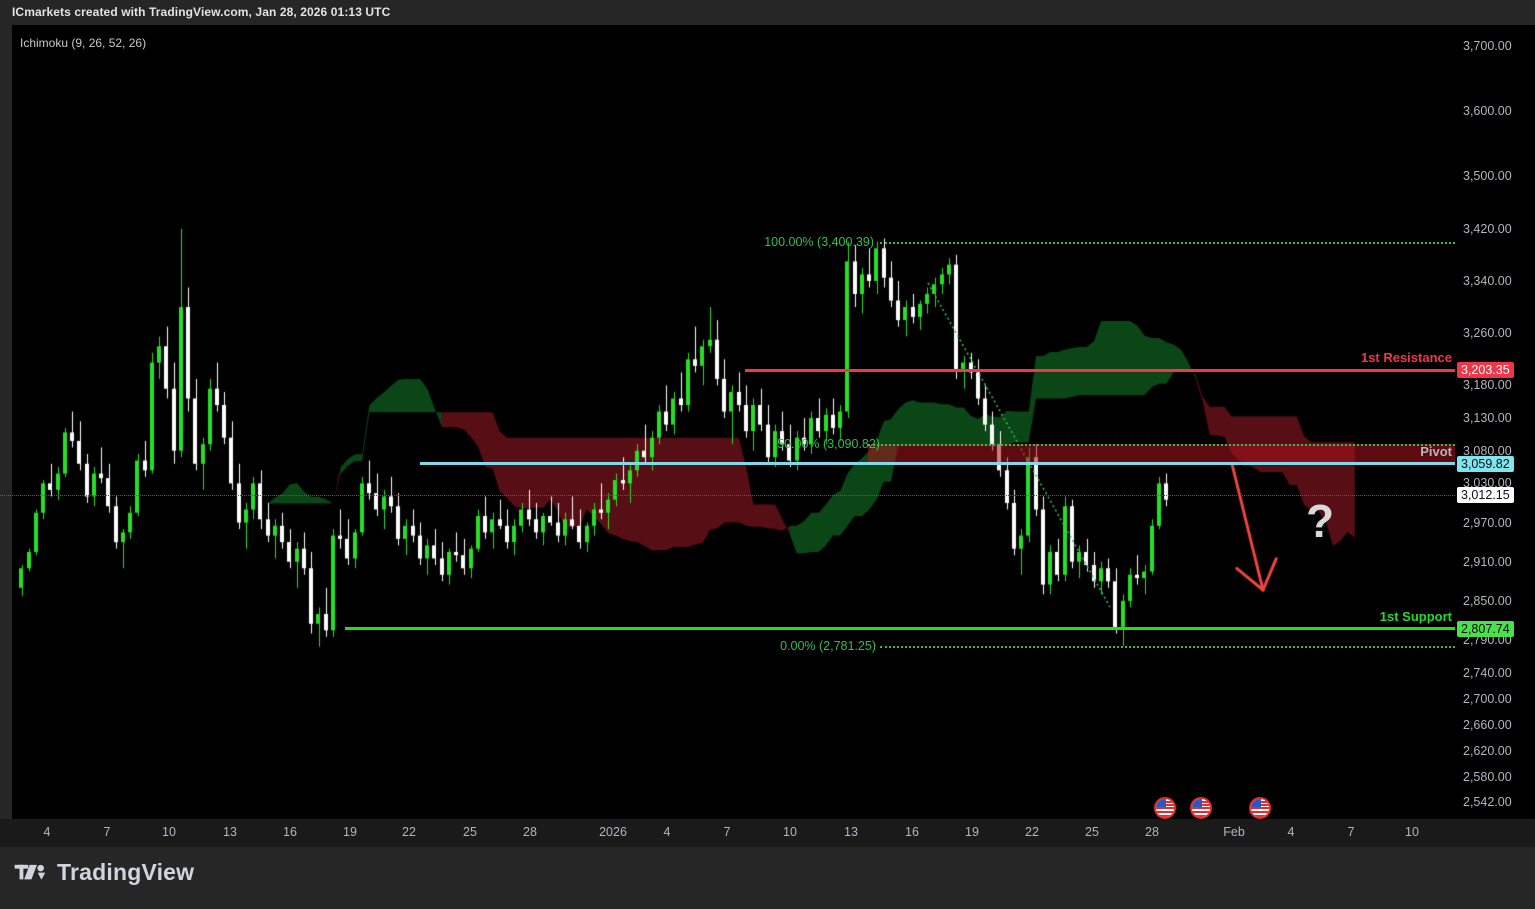 Image resolution: width=1535 pixels, height=909 pixels. Describe the element at coordinates (1487, 802) in the screenshot. I see `price-tick: 2,542.00` at that location.